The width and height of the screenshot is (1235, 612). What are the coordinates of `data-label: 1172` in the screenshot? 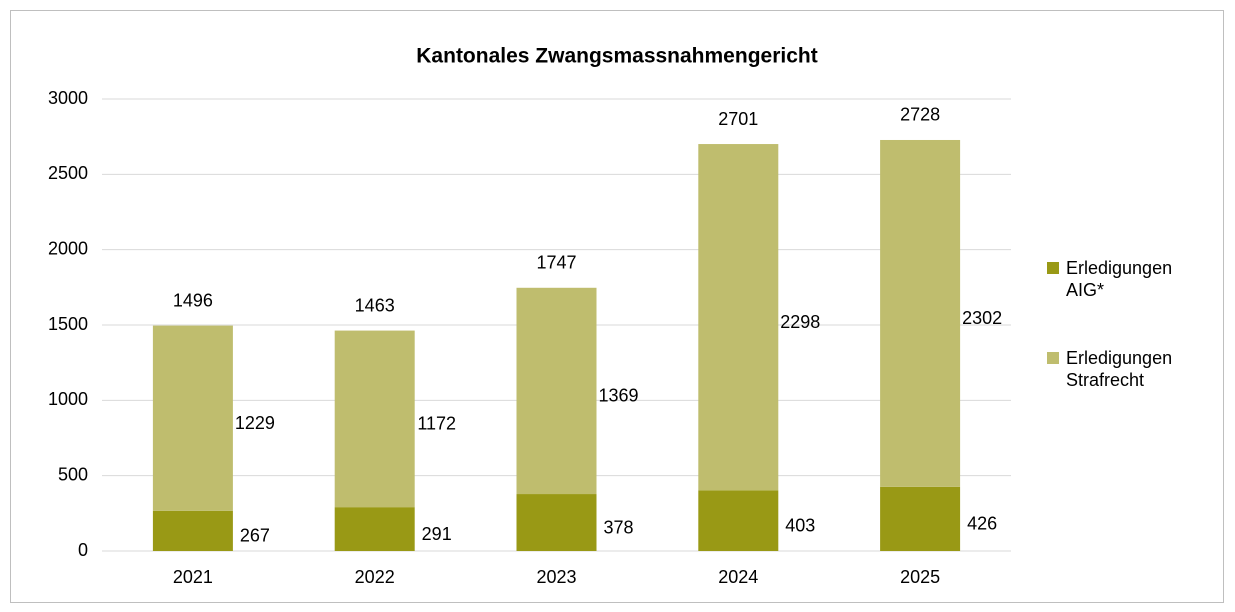 It's located at (436, 424).